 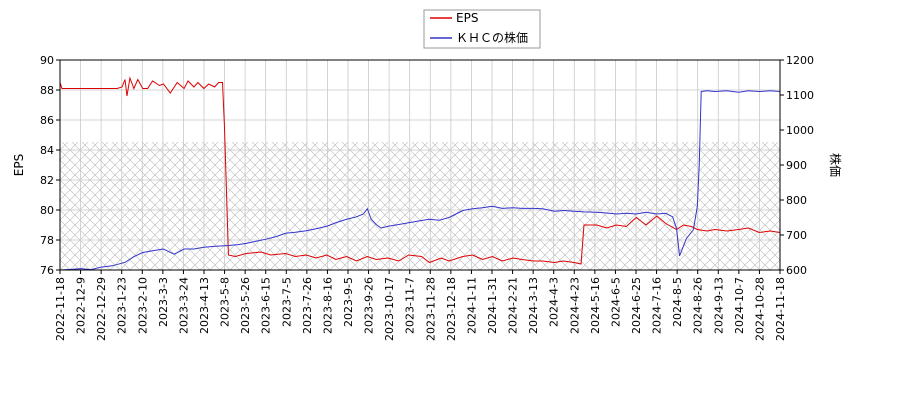 What do you see at coordinates (513, 305) in the screenshot?
I see `x-tick-label: 2024-2-21` at bounding box center [513, 305].